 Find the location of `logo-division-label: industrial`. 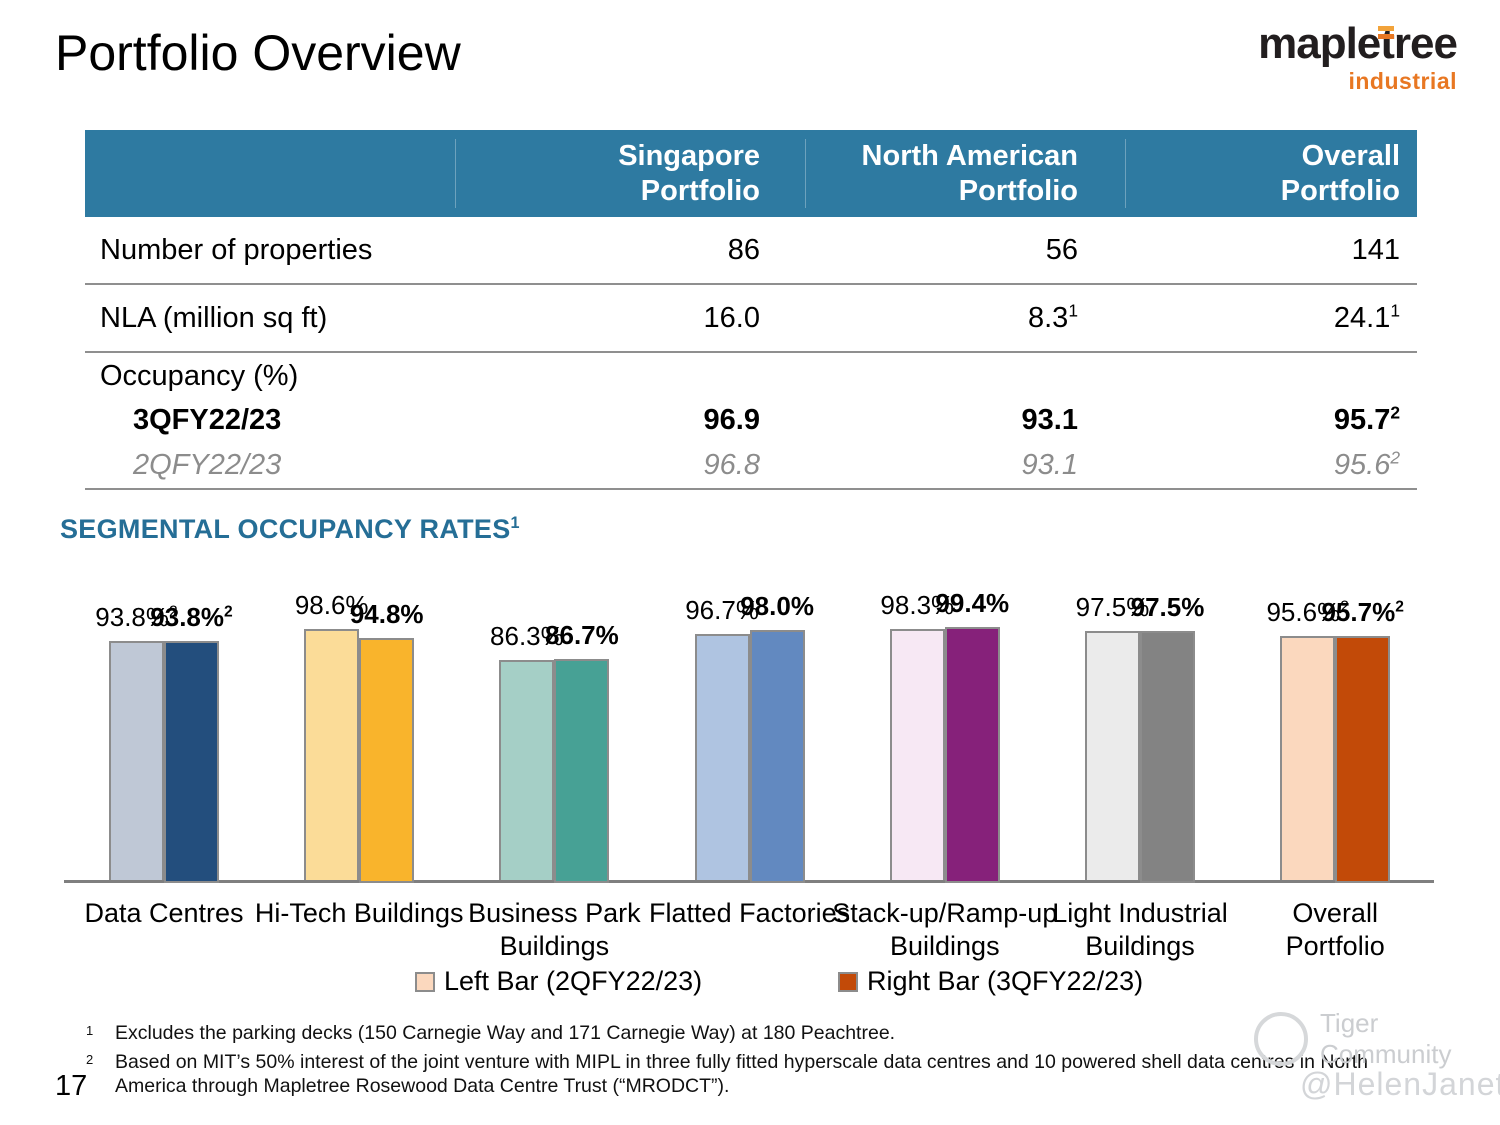

logo-division-label: industrial is located at coordinates (1402, 81).